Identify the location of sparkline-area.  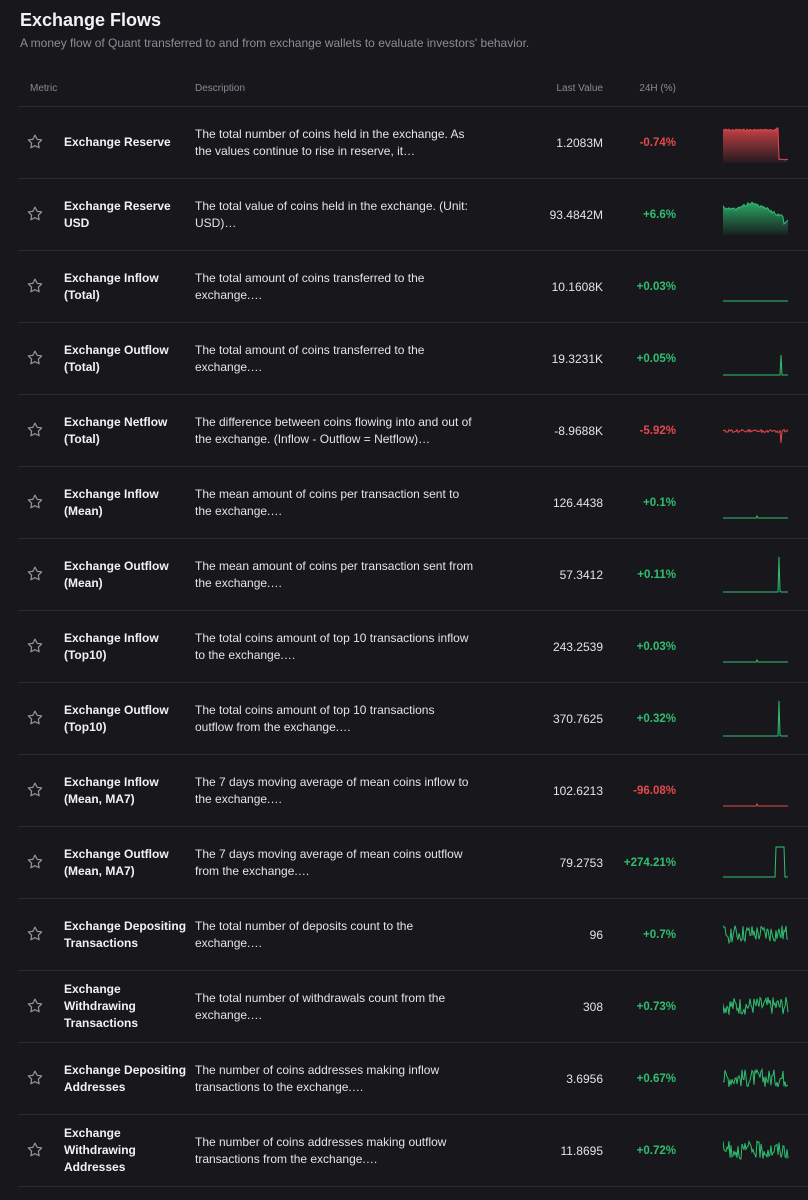
(755, 145).